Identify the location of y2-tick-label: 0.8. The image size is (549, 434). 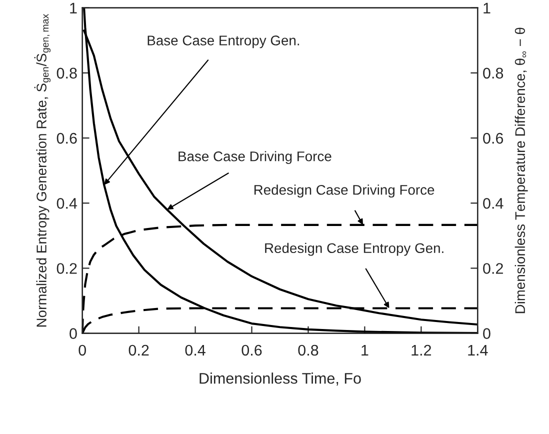
(493, 73).